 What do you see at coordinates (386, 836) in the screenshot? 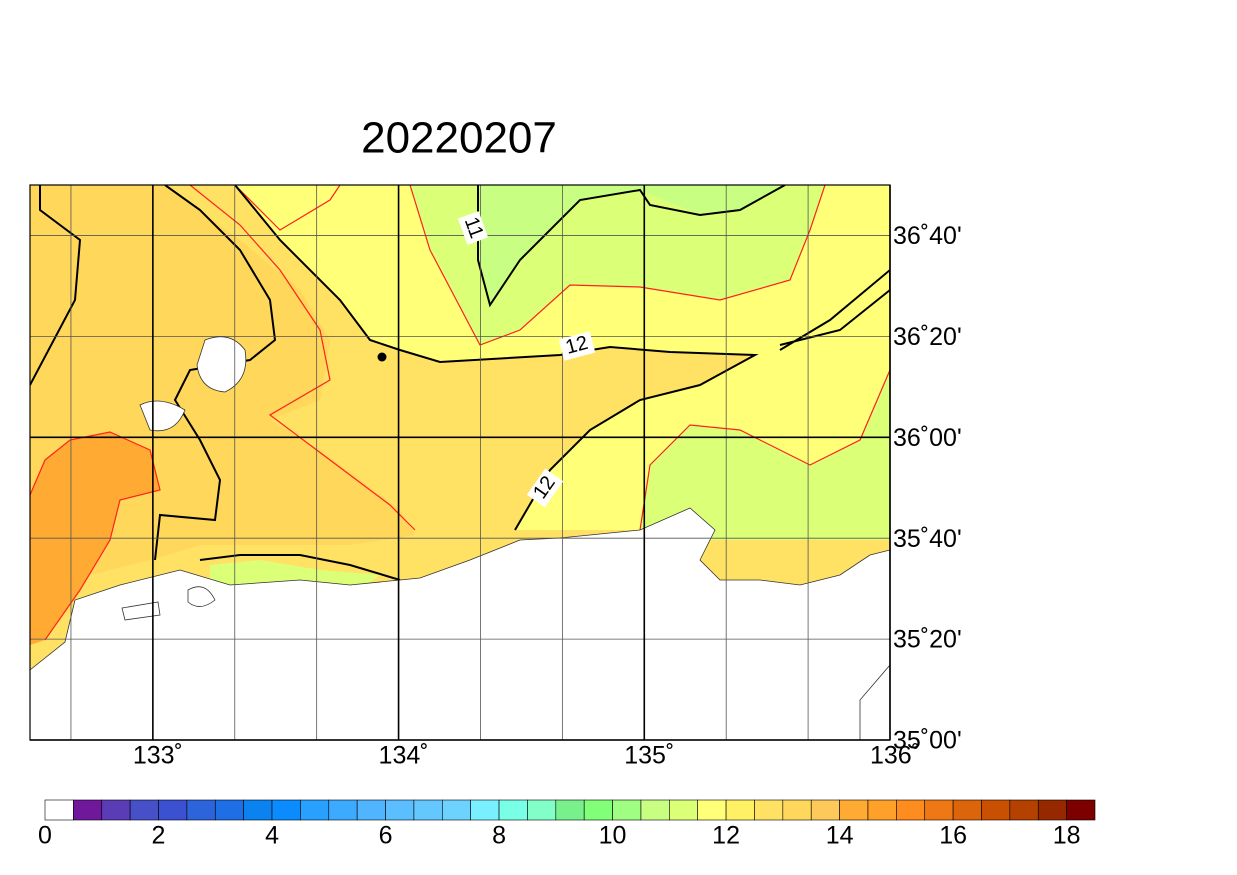
I see `colorbar-label: 6` at bounding box center [386, 836].